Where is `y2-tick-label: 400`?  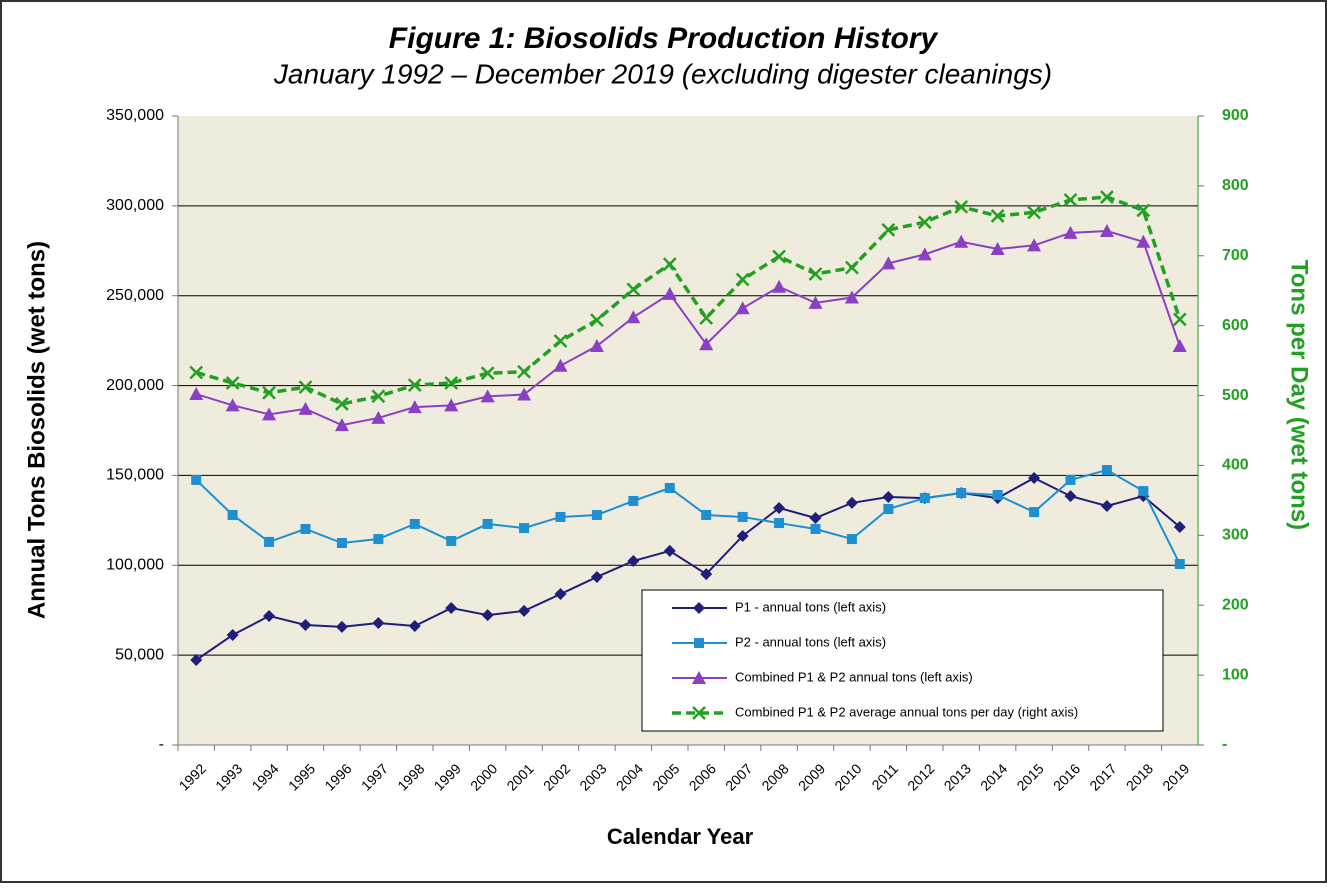 y2-tick-label: 400 is located at coordinates (1235, 465).